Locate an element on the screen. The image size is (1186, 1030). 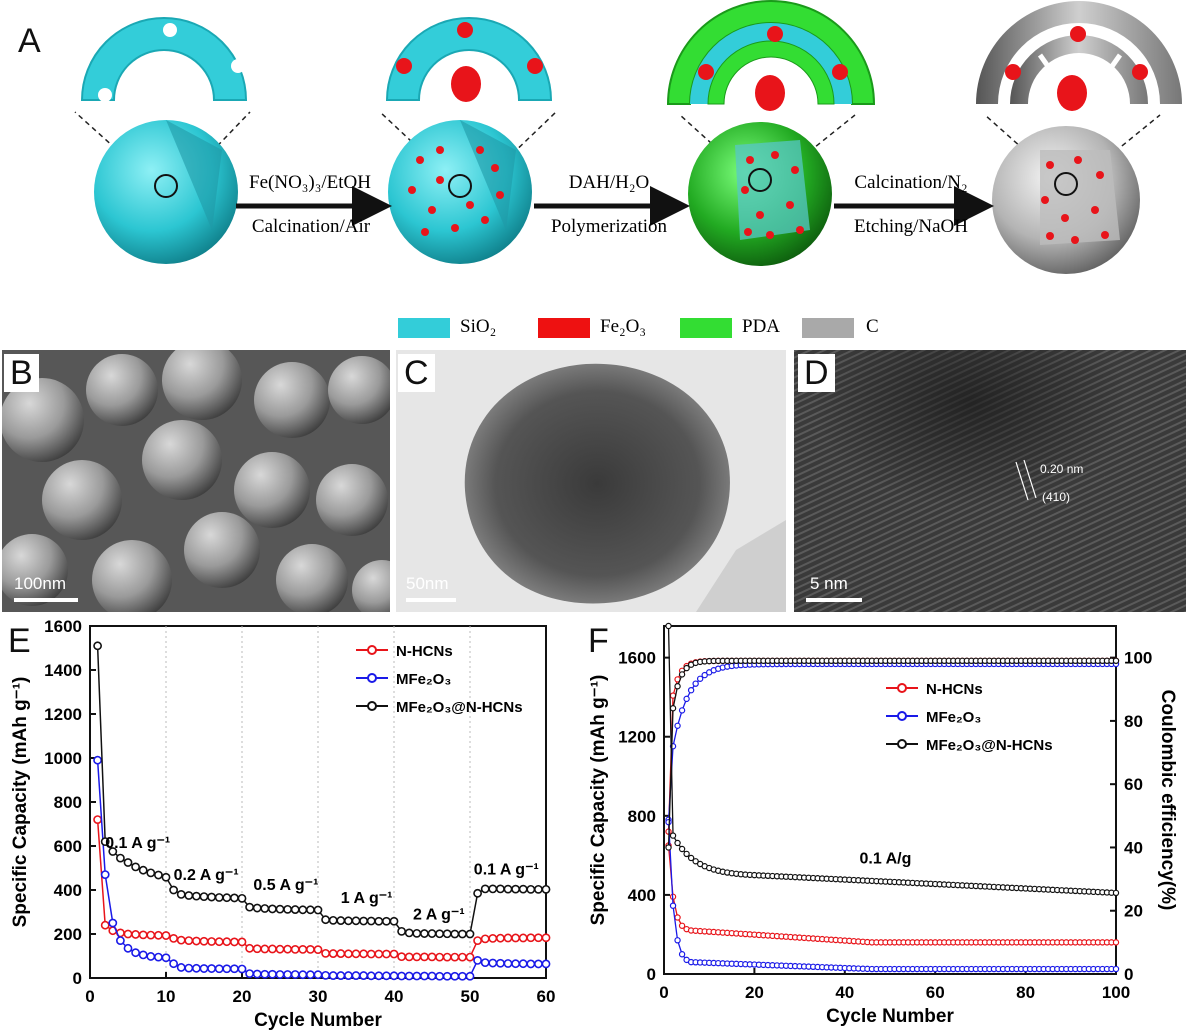
chart-e-legend-label: MFe₂O₃@N-HCNs is located at coordinates (459, 707).